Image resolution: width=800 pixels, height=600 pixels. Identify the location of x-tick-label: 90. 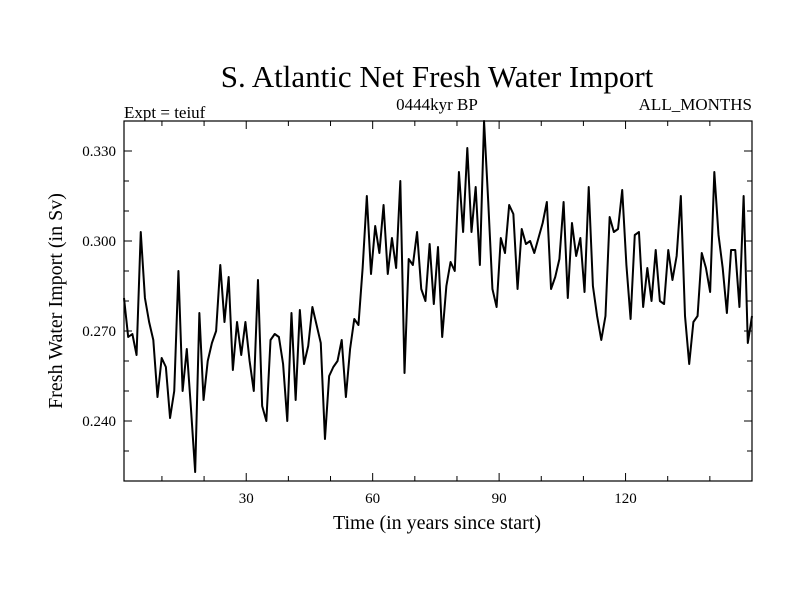
(499, 499).